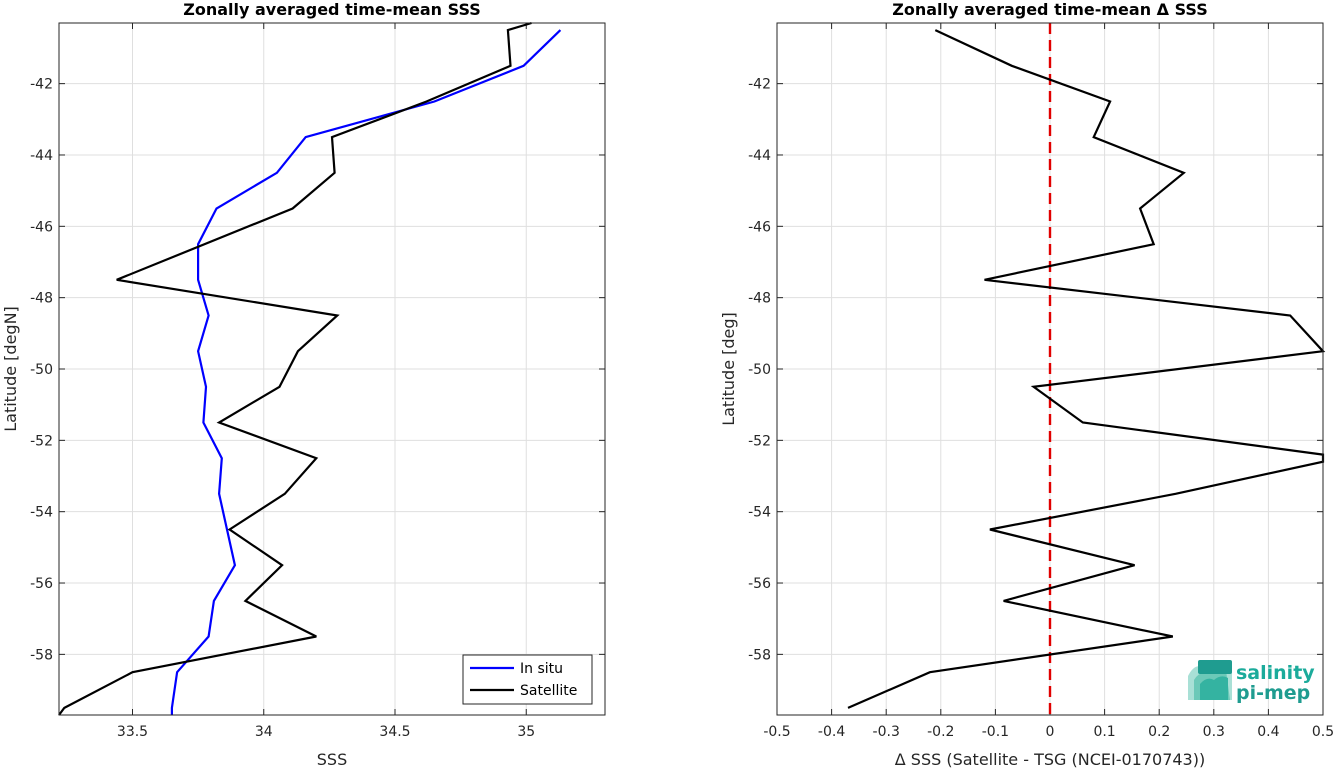 This screenshot has width=1336, height=769. Describe the element at coordinates (776, 732) in the screenshot. I see `right-x-tick-label: -0.5` at that location.